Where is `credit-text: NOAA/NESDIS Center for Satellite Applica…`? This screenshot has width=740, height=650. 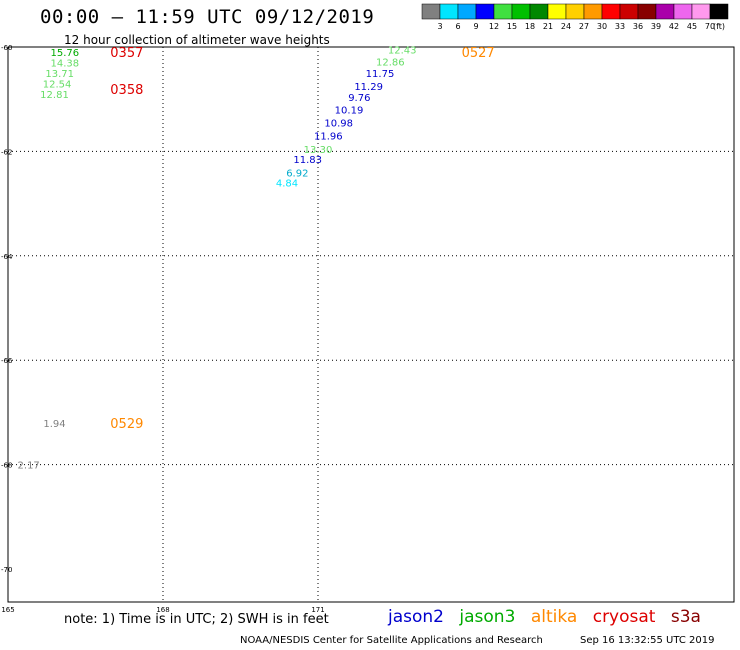
credit-text: NOAA/NESDIS Center for Satellite Applica… is located at coordinates (391, 640).